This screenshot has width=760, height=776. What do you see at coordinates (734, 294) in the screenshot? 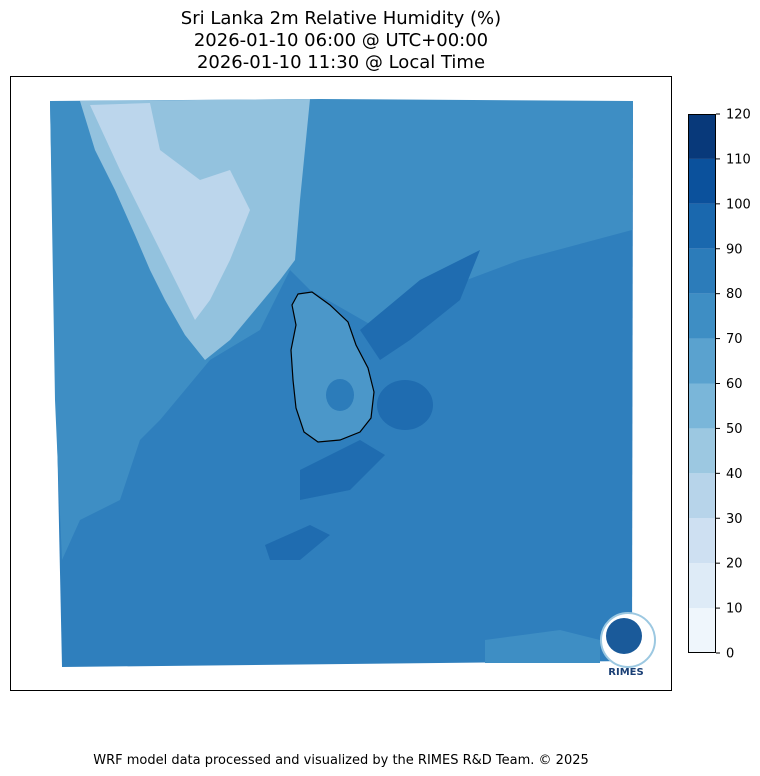
I see `colorbar-tick-label: 80` at bounding box center [734, 294].